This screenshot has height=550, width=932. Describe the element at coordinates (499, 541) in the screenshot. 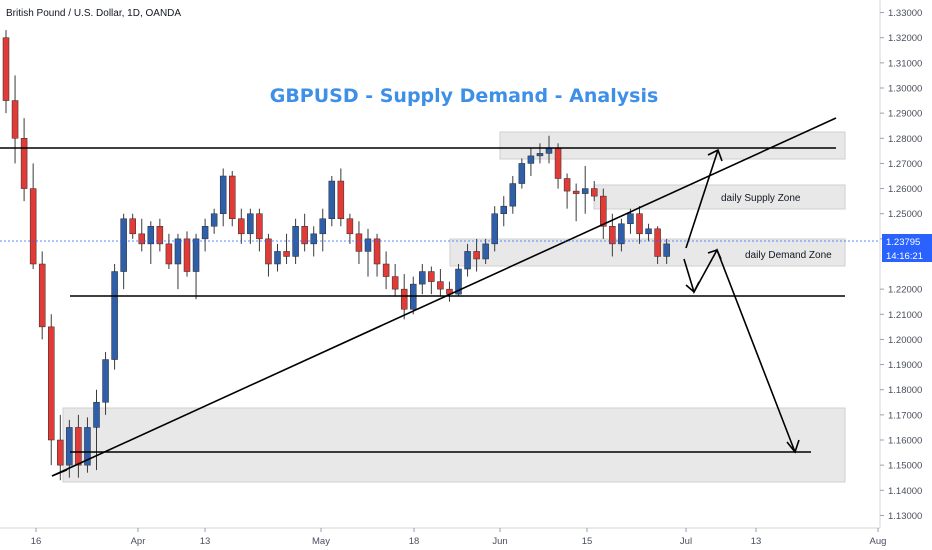

I see `x-tick-label: Jun` at that location.